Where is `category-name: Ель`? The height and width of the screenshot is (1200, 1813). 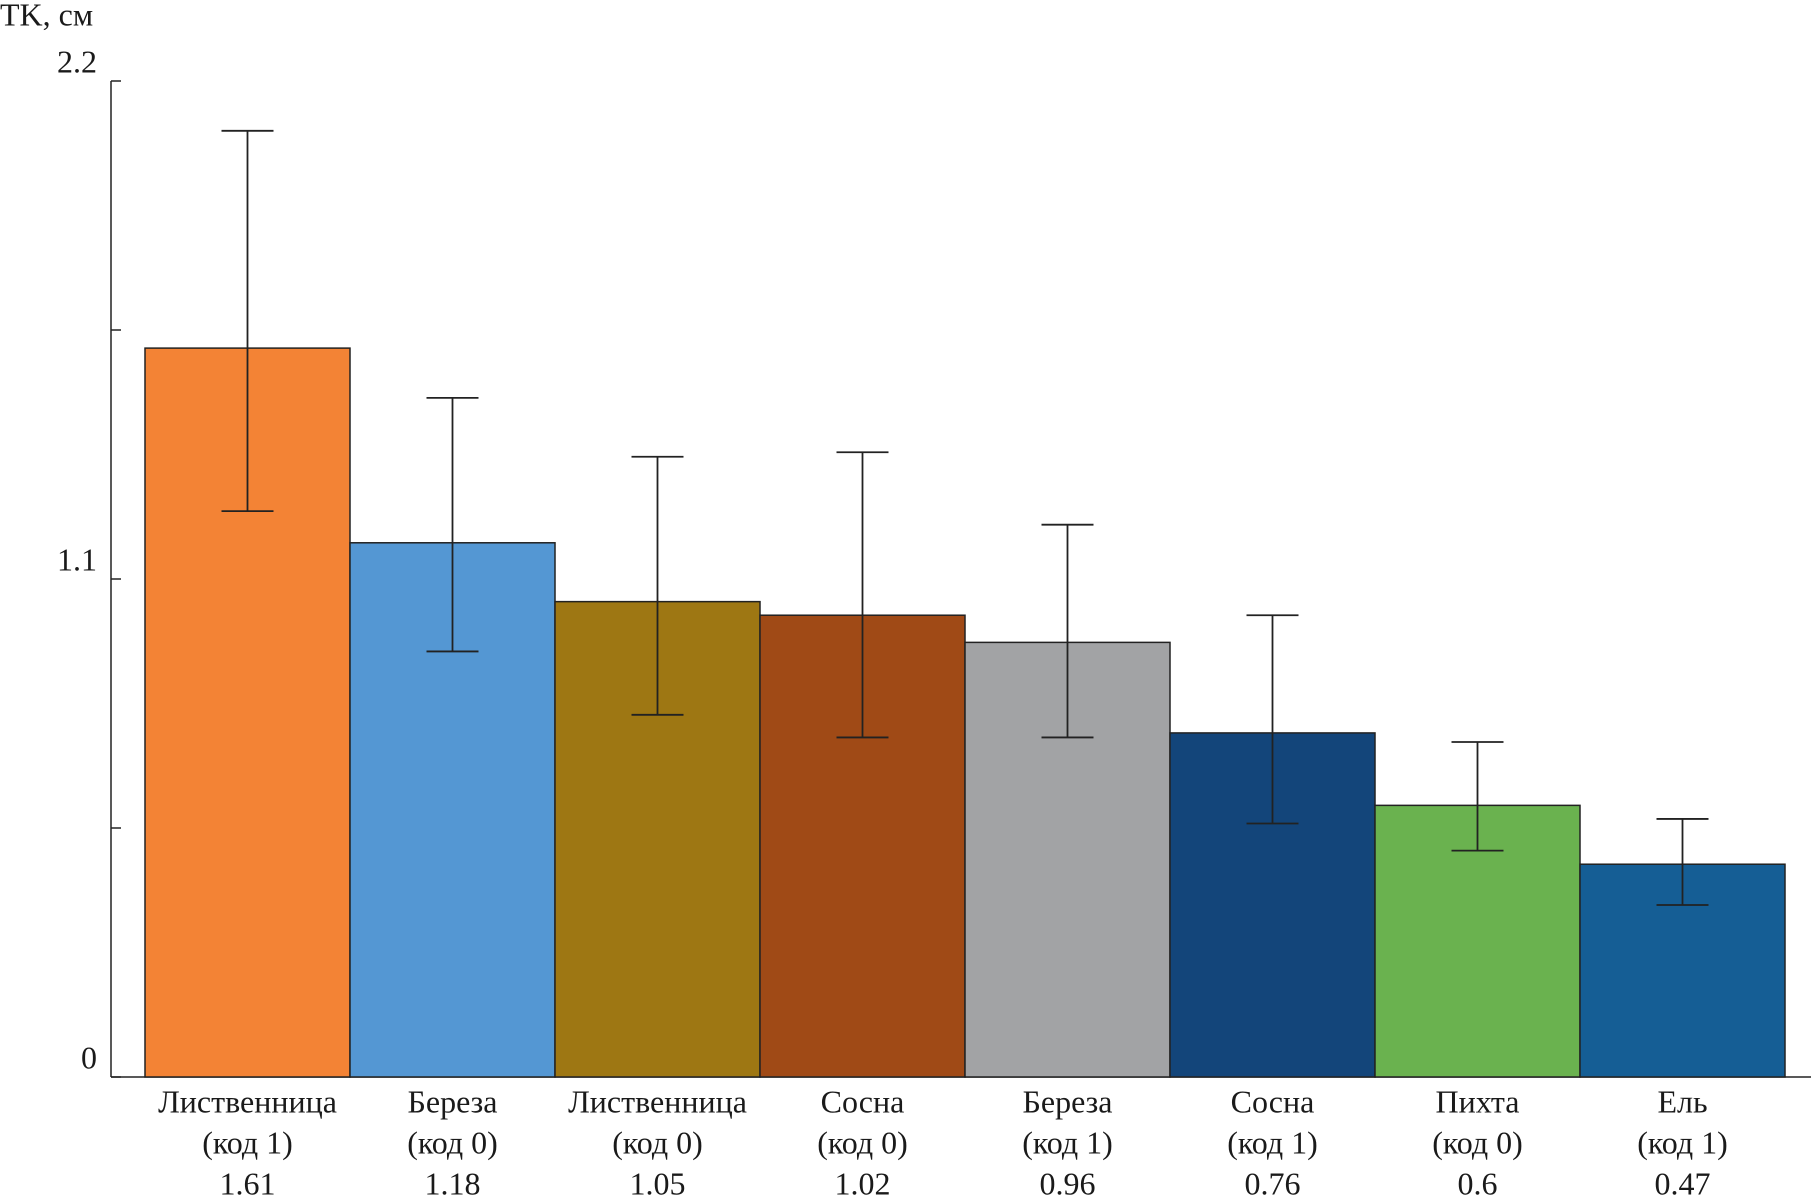 category-name: Ель is located at coordinates (1682, 1101).